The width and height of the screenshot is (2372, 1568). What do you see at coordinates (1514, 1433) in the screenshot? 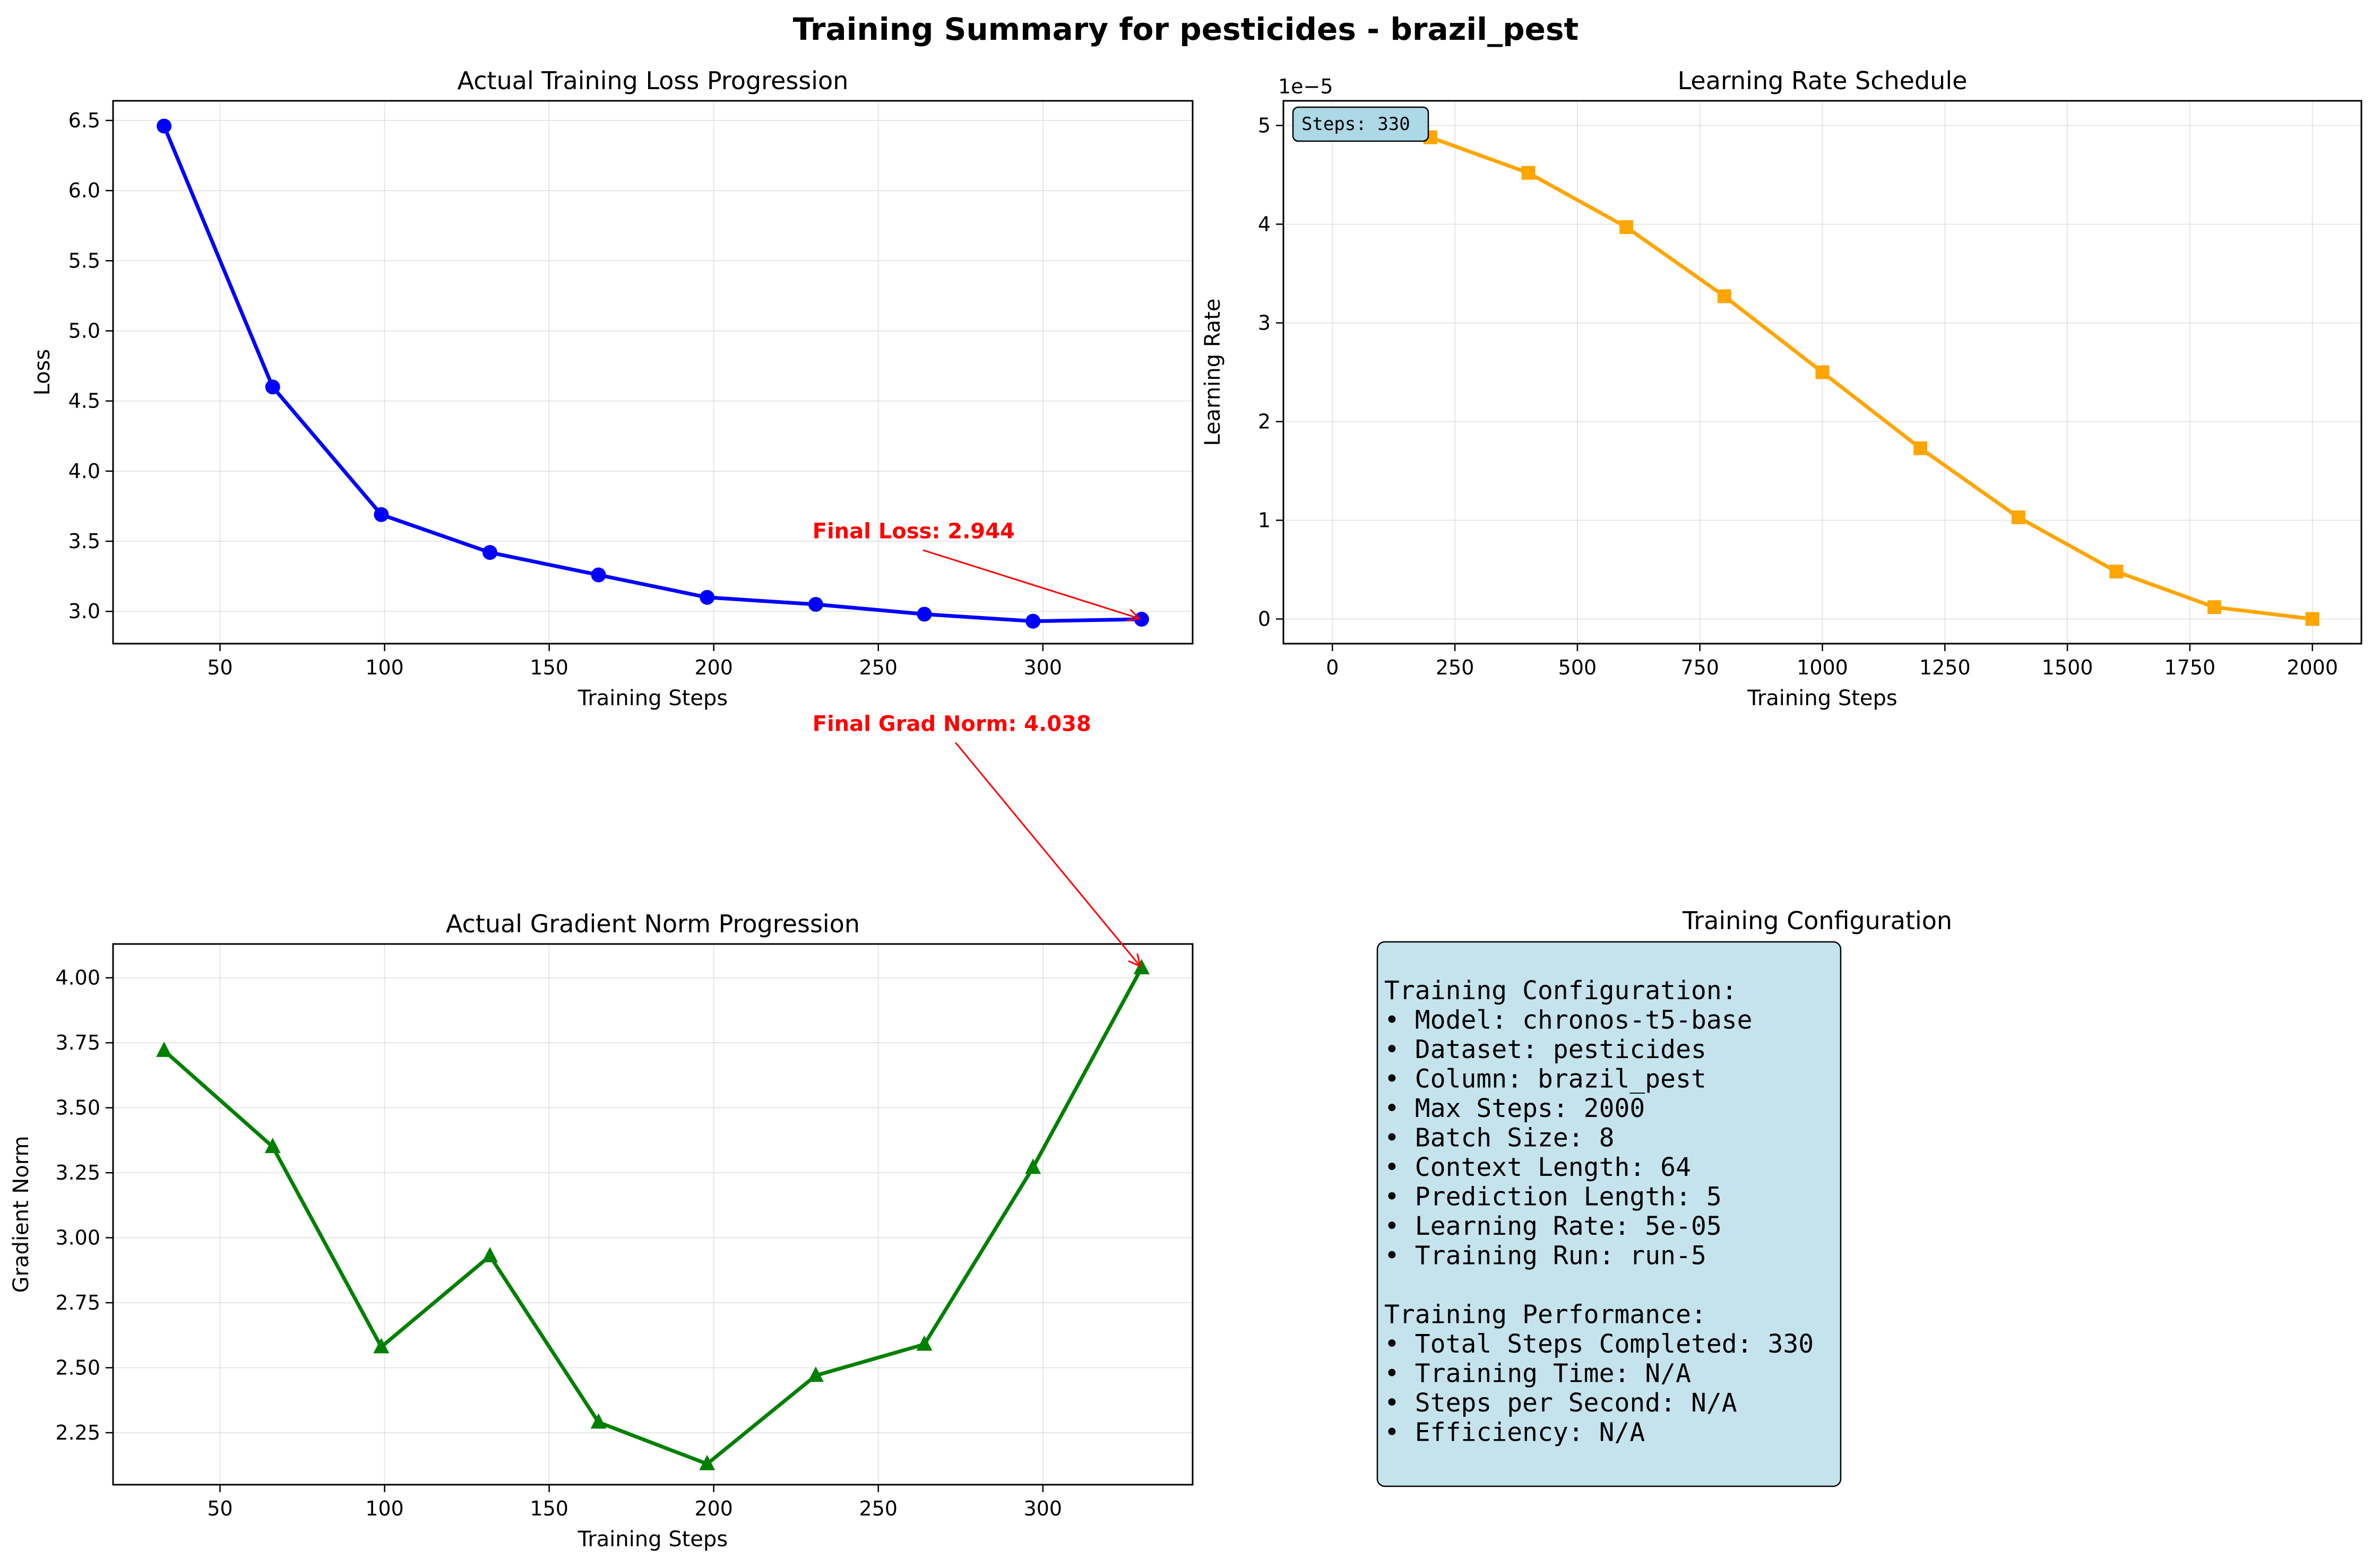
I see `config-line: • Efficiency: N/A` at bounding box center [1514, 1433].